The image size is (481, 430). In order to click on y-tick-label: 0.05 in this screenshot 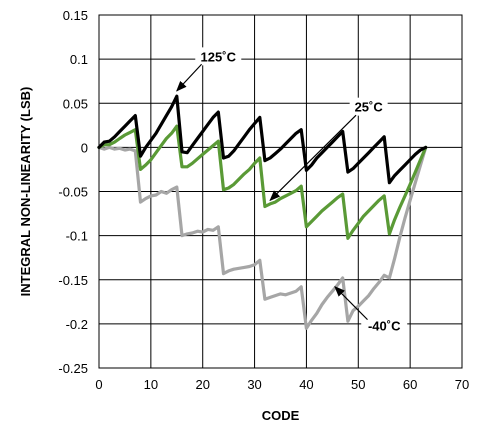, I will do `click(75, 103)`.